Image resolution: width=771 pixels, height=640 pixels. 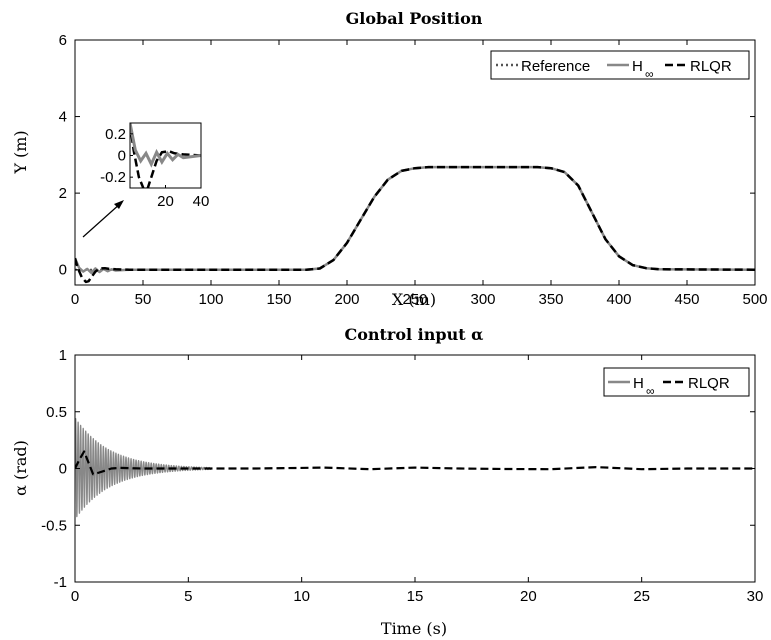 I want to click on chart-1-y-tick-label: 2, so click(x=63, y=193).